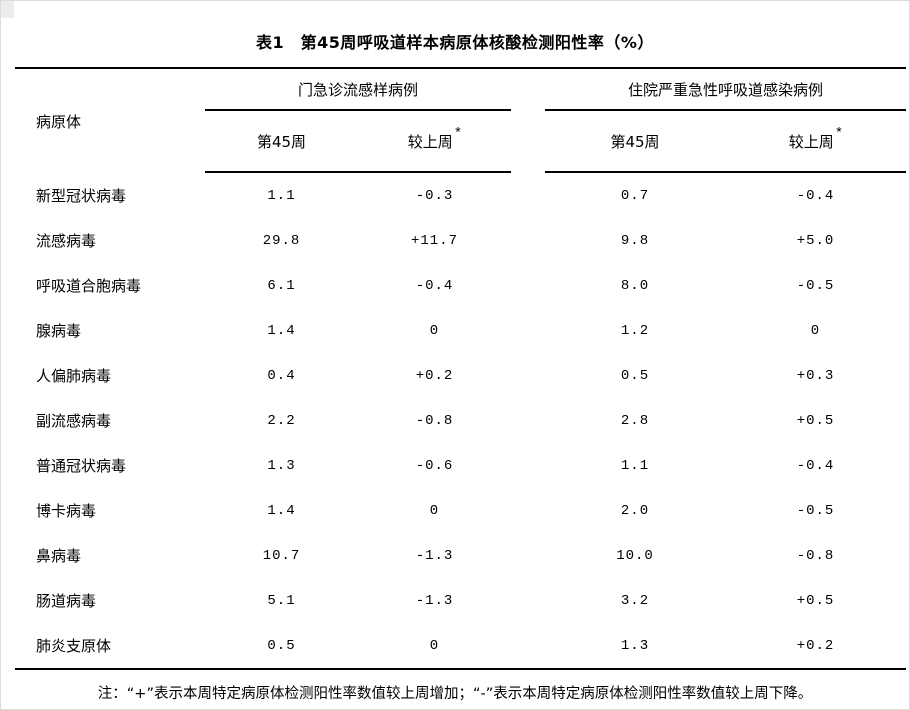  I want to click on table-row: 普通冠状病毒 1.3 -0.6 1.1 -0.4, so click(460, 465).